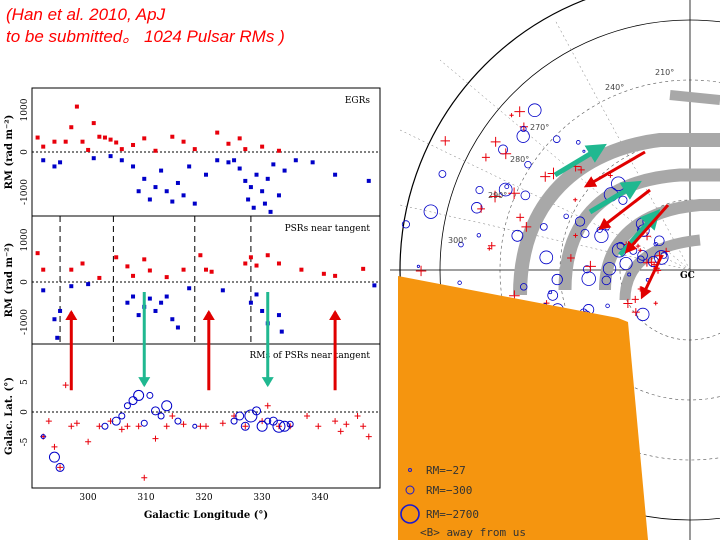 This screenshot has width=720, height=540. What do you see at coordinates (71, 315) in the screenshot?
I see `trend-arrowhead-red` at bounding box center [71, 315].